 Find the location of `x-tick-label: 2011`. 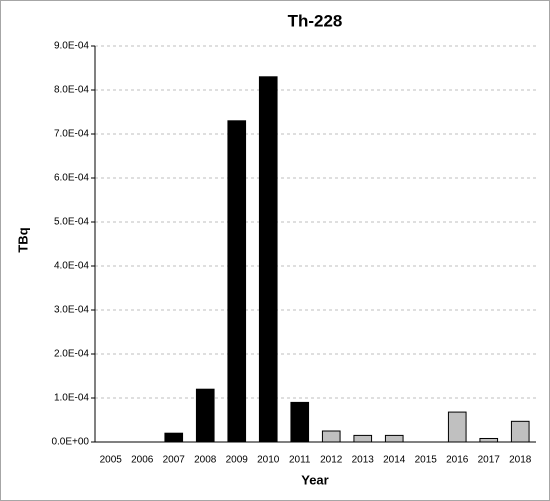

x-tick-label: 2011 is located at coordinates (300, 460).